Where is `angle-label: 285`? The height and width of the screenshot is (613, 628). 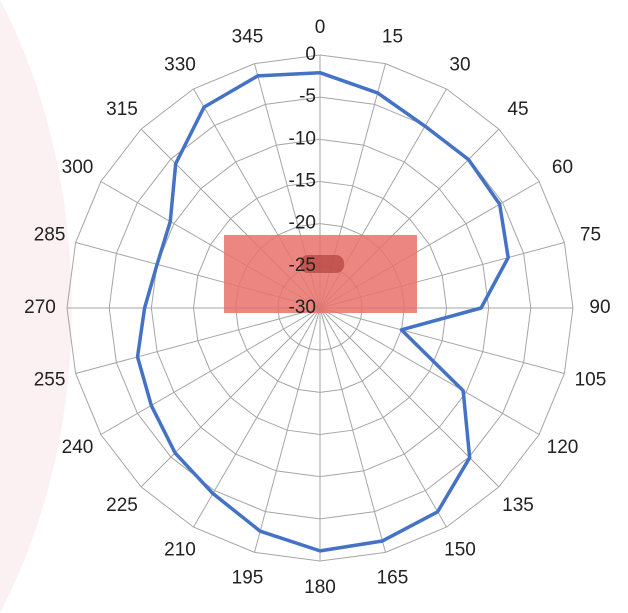
angle-label: 285 is located at coordinates (50, 235).